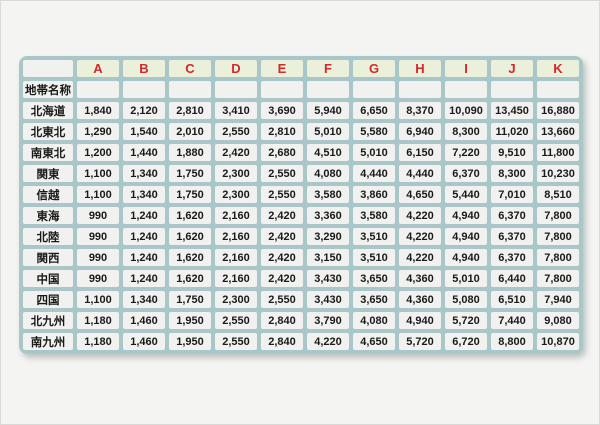 This screenshot has height=425, width=600. What do you see at coordinates (282, 131) in the screenshot?
I see `value-cell: 2,810` at bounding box center [282, 131].